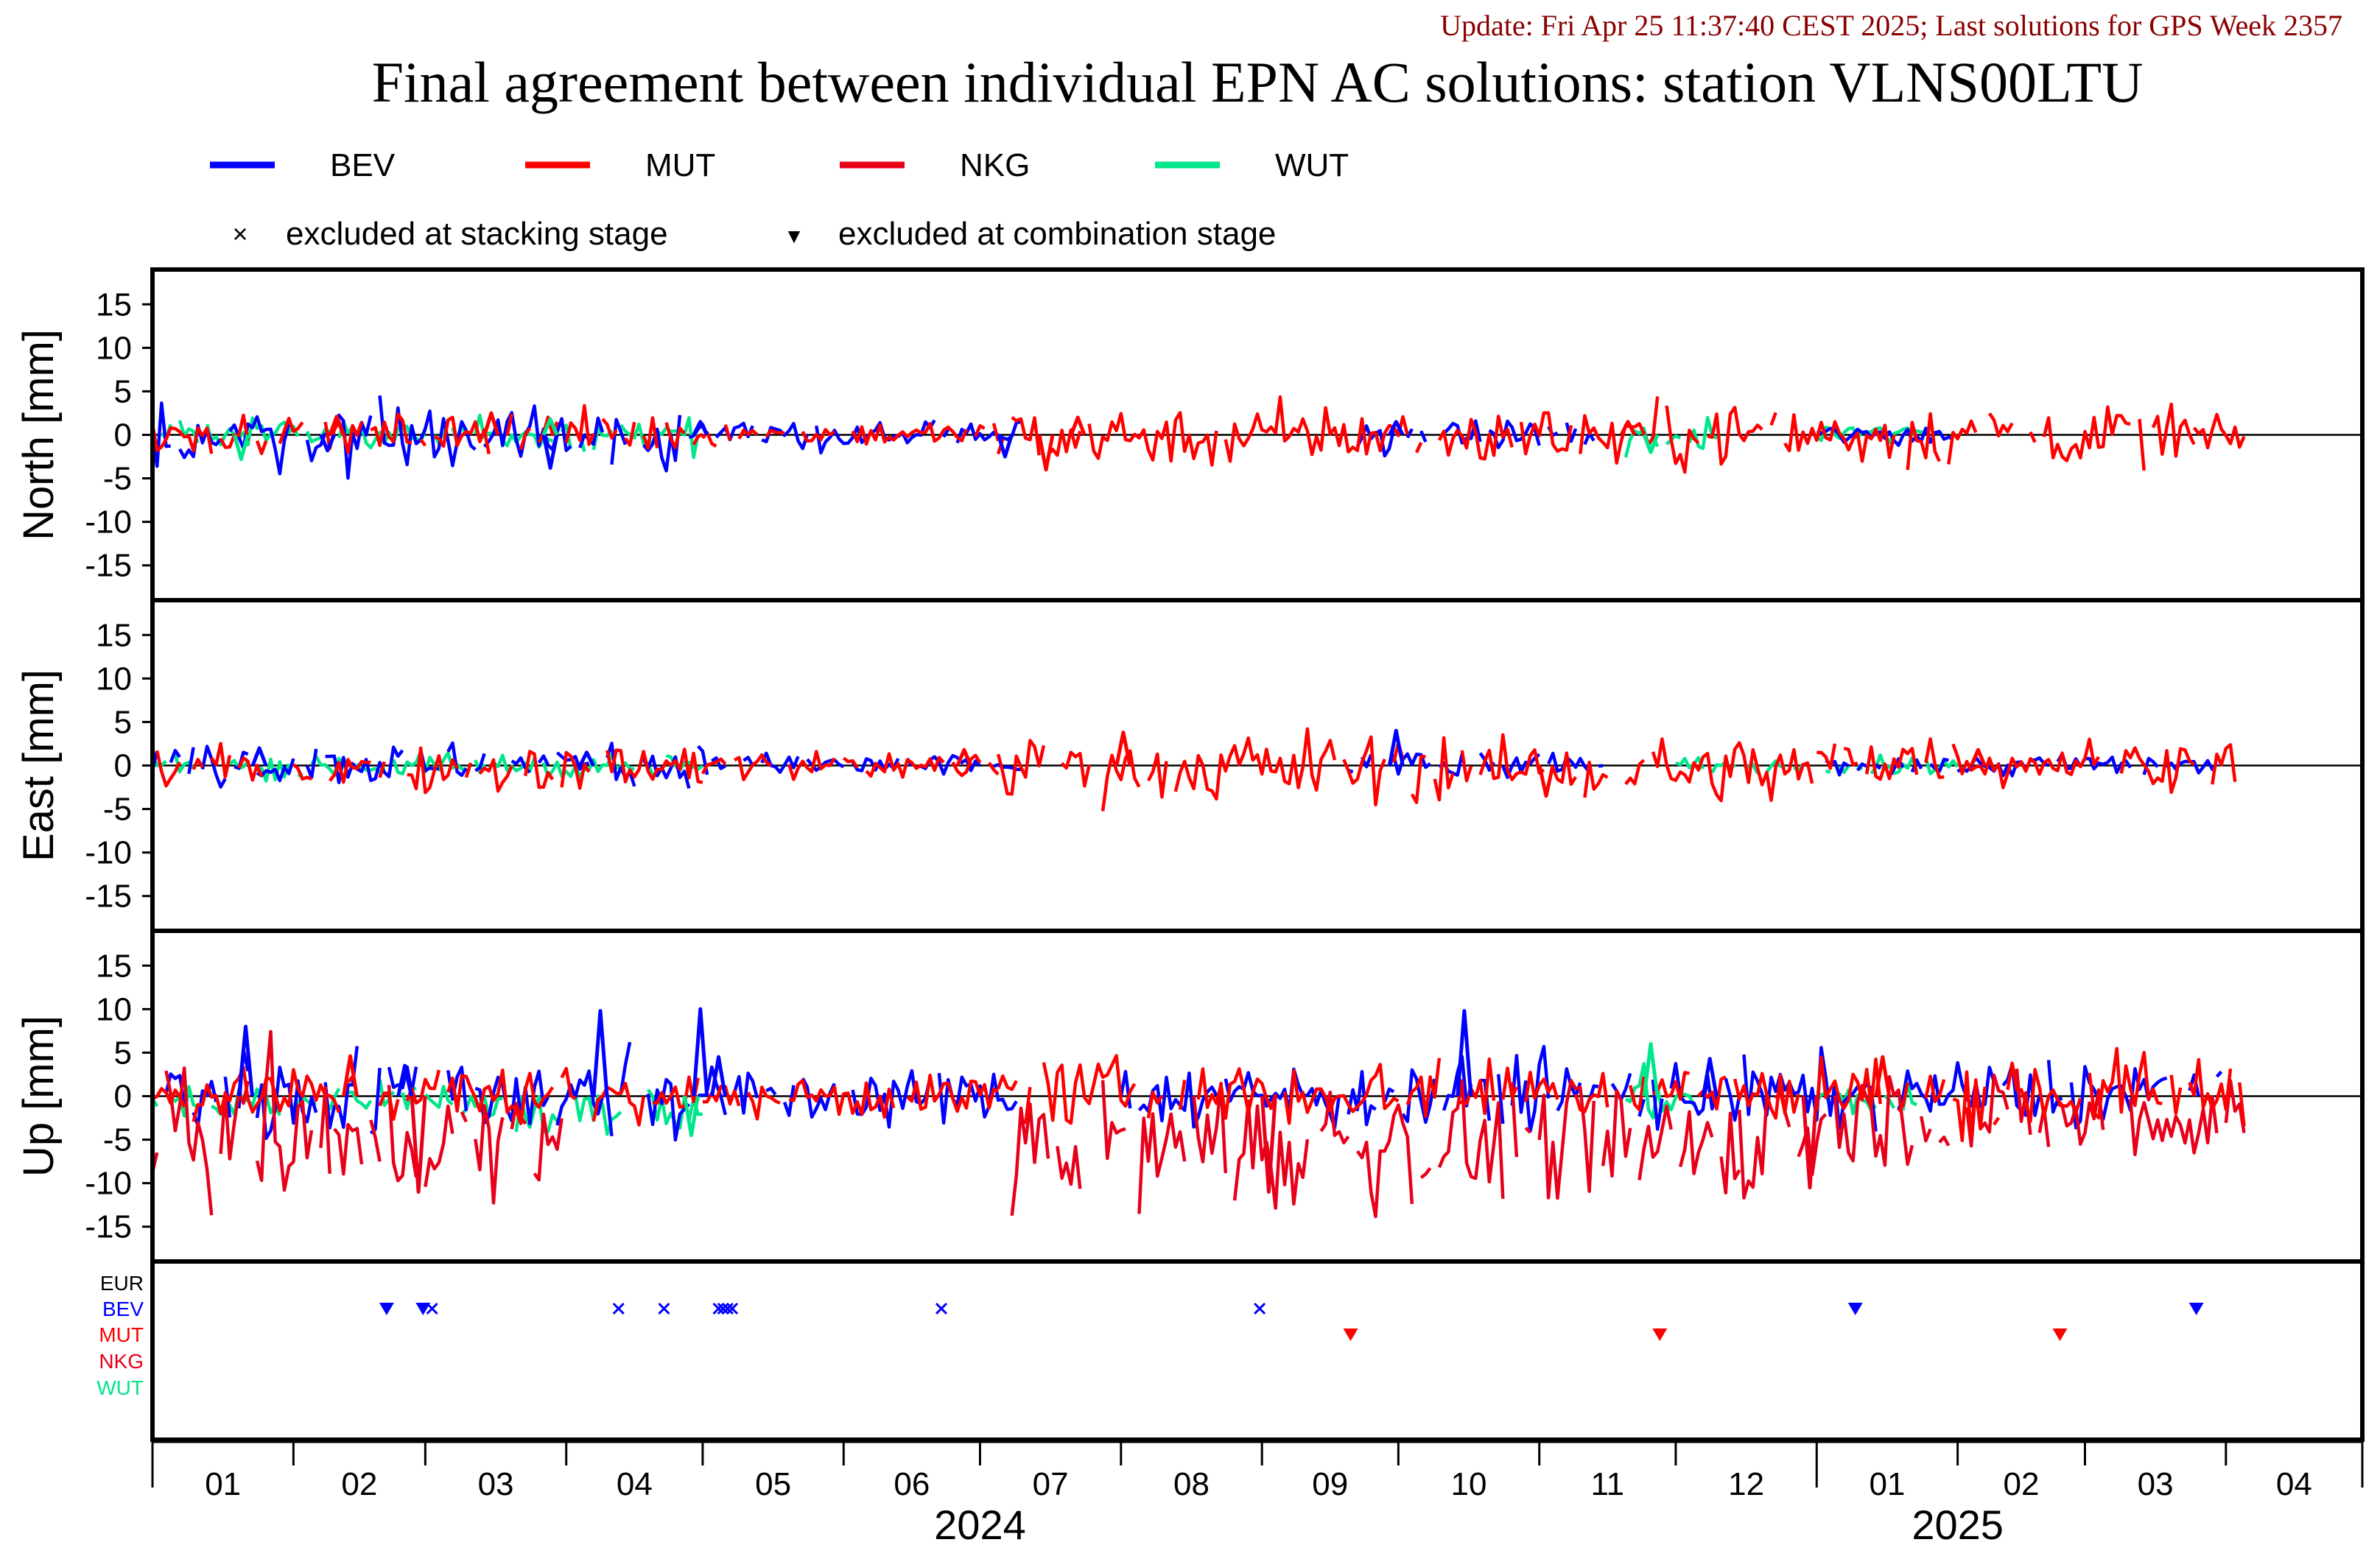  Describe the element at coordinates (39, 766) in the screenshot. I see `y-axis-label: East [mm]` at that location.